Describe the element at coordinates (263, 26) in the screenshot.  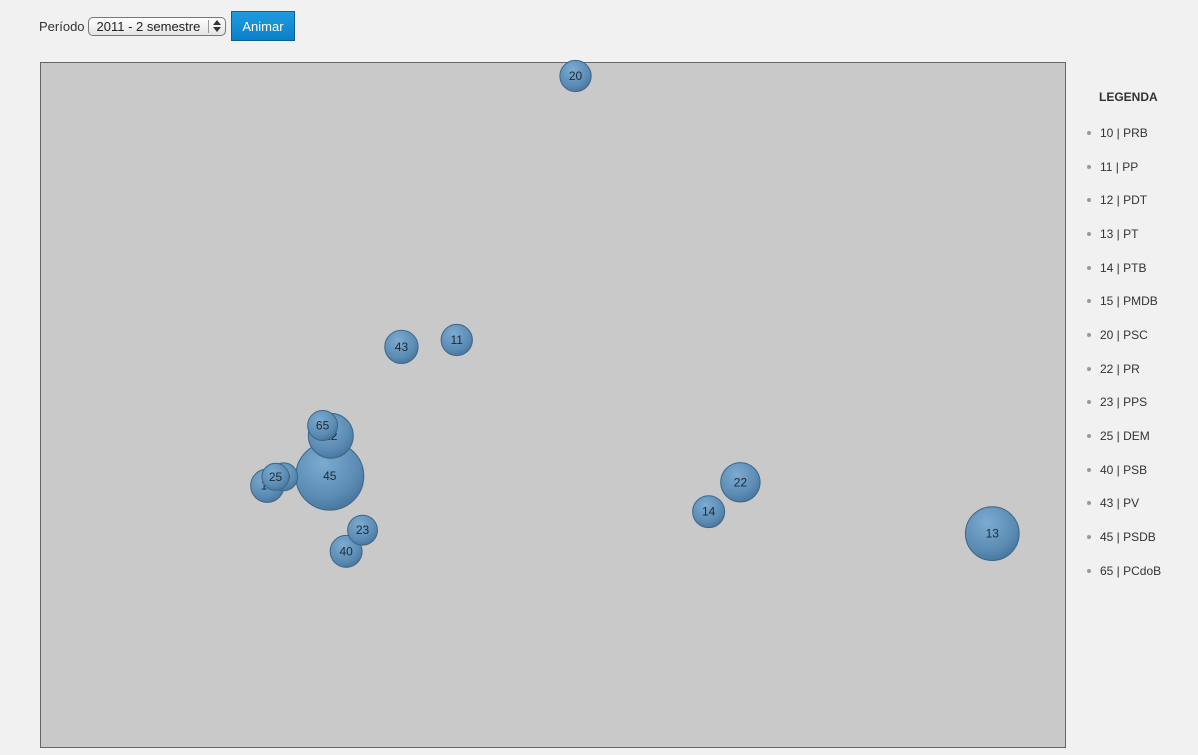
I see `animate-button: Animar` at that location.